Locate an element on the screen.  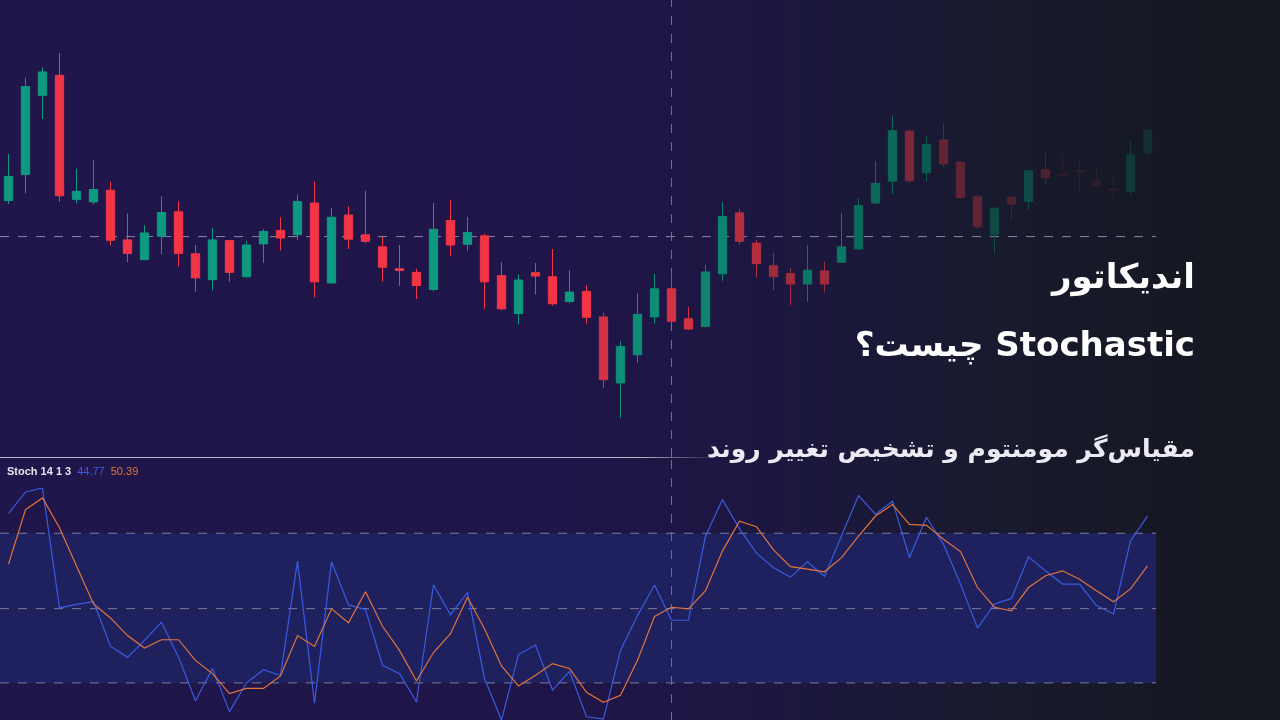
chart-title: Stoch 14 1 3 is located at coordinates (39, 471).